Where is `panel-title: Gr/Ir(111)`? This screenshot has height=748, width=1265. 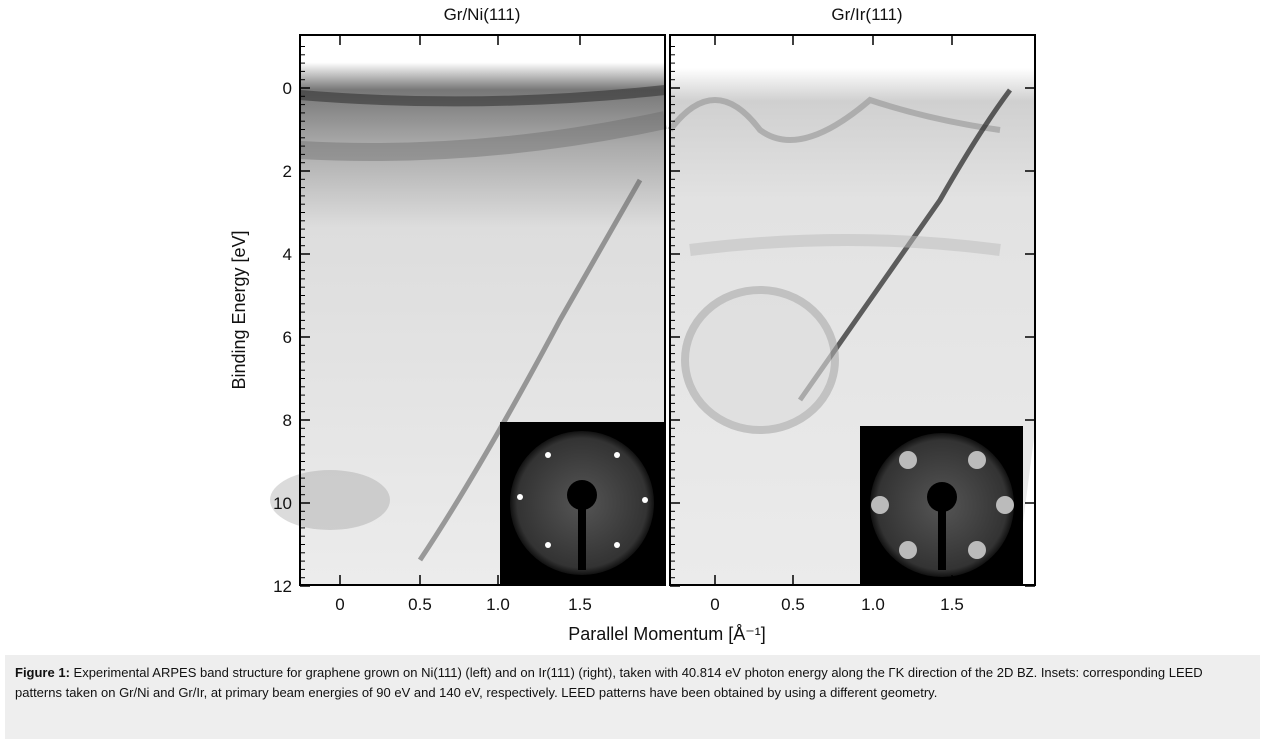 panel-title: Gr/Ir(111) is located at coordinates (866, 14).